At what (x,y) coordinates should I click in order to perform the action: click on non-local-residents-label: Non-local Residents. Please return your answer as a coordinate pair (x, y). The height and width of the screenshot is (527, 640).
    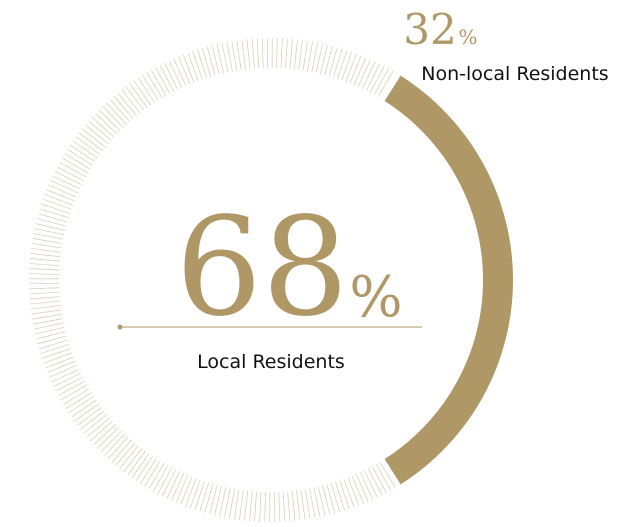
    Looking at the image, I should click on (514, 74).